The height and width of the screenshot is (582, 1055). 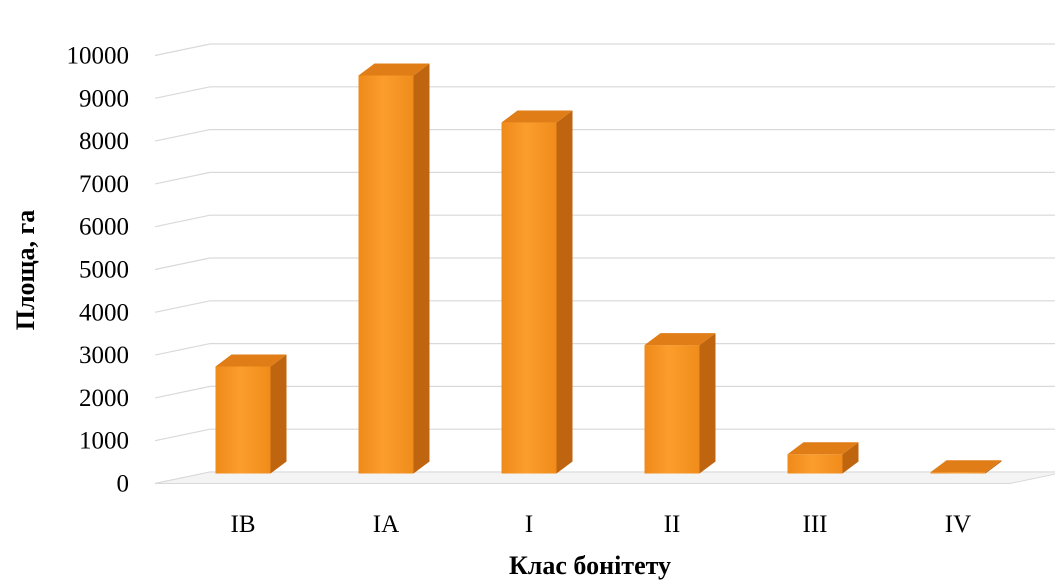 I want to click on y-tick-label: 6000, so click(x=104, y=227).